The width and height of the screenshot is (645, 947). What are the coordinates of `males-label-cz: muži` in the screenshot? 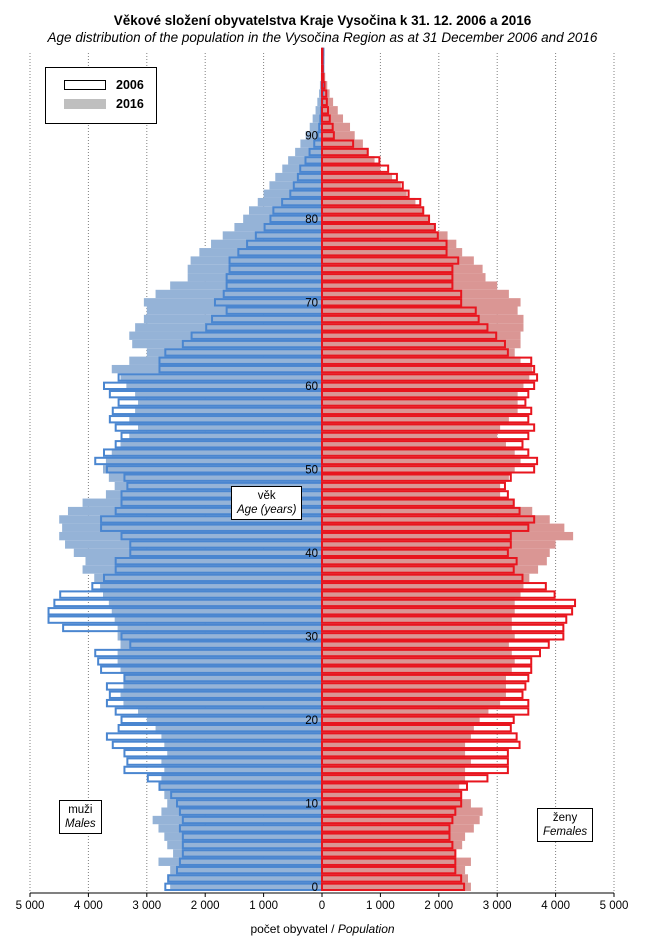 It's located at (80, 810).